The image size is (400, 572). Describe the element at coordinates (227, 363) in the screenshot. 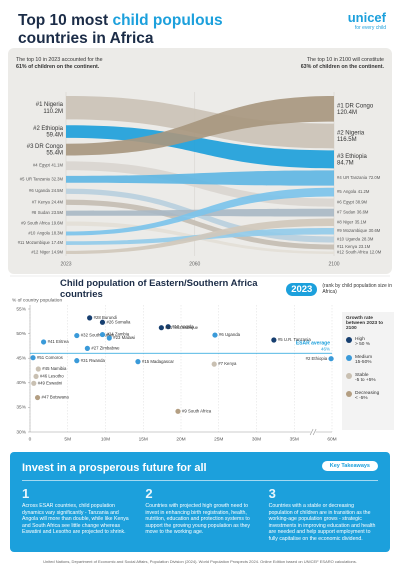

I see `point-label: #7 Kenya` at that location.